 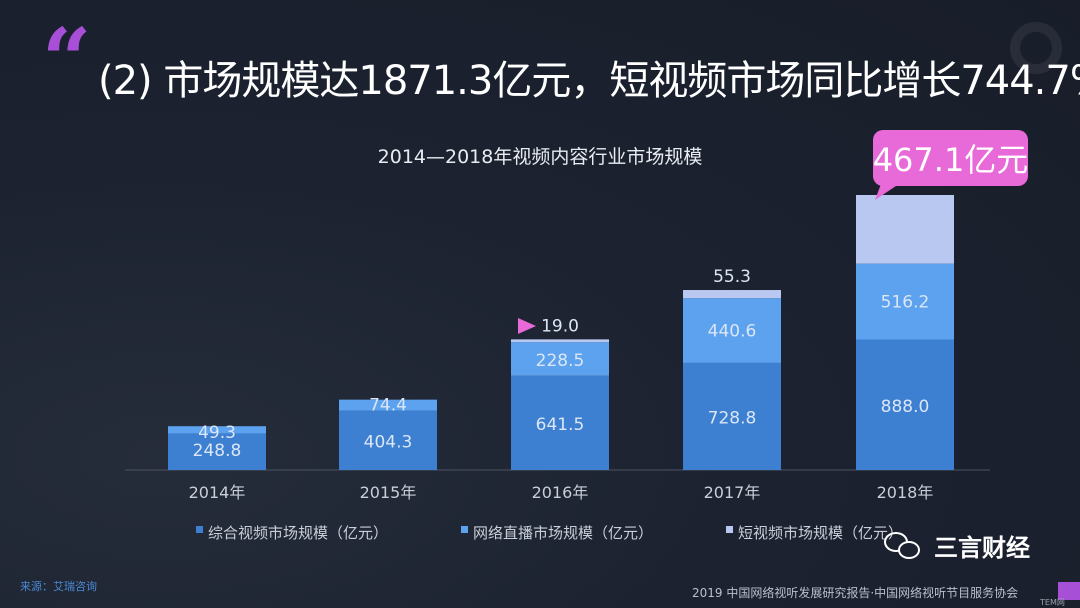 What do you see at coordinates (982, 548) in the screenshot?
I see `watermark-text: 三言财经` at bounding box center [982, 548].